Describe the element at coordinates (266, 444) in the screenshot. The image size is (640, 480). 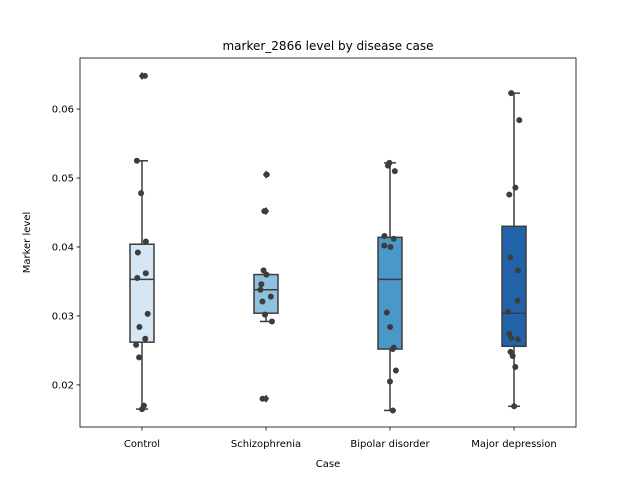
I see `x-tick-label: Schizophrenia` at that location.